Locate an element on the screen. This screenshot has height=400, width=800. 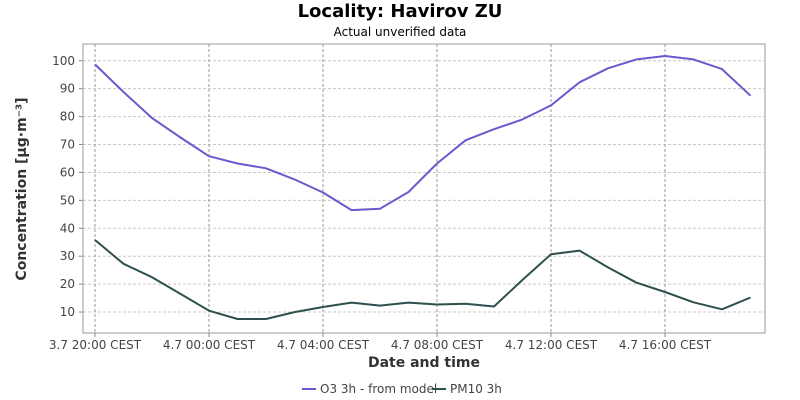
y-tick-label: 50 is located at coordinates (67, 200).